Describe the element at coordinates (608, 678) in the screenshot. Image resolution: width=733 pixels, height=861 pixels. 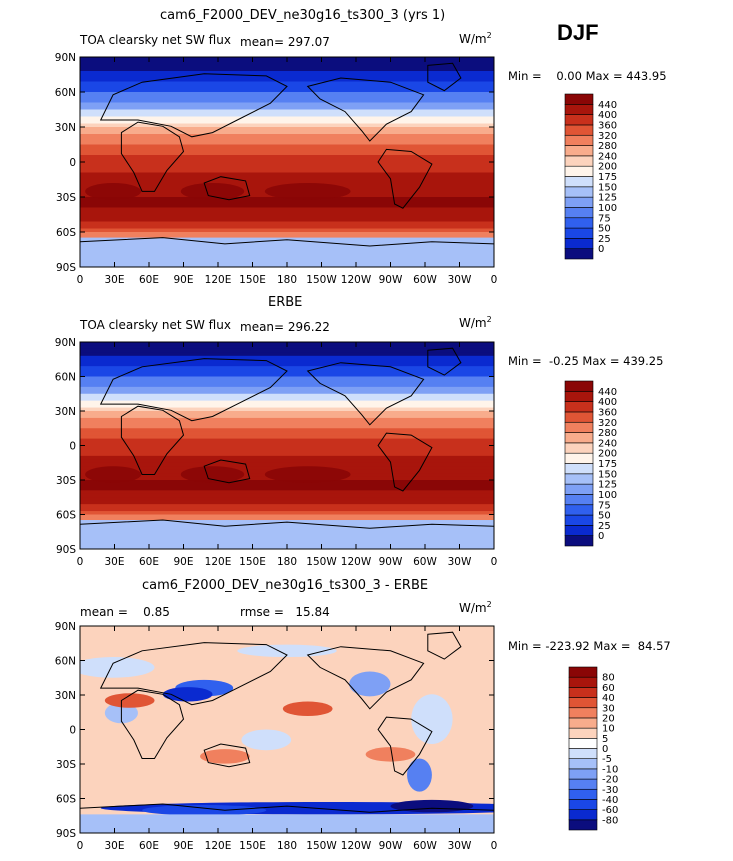
I see `colorbar-label: 80` at that location.